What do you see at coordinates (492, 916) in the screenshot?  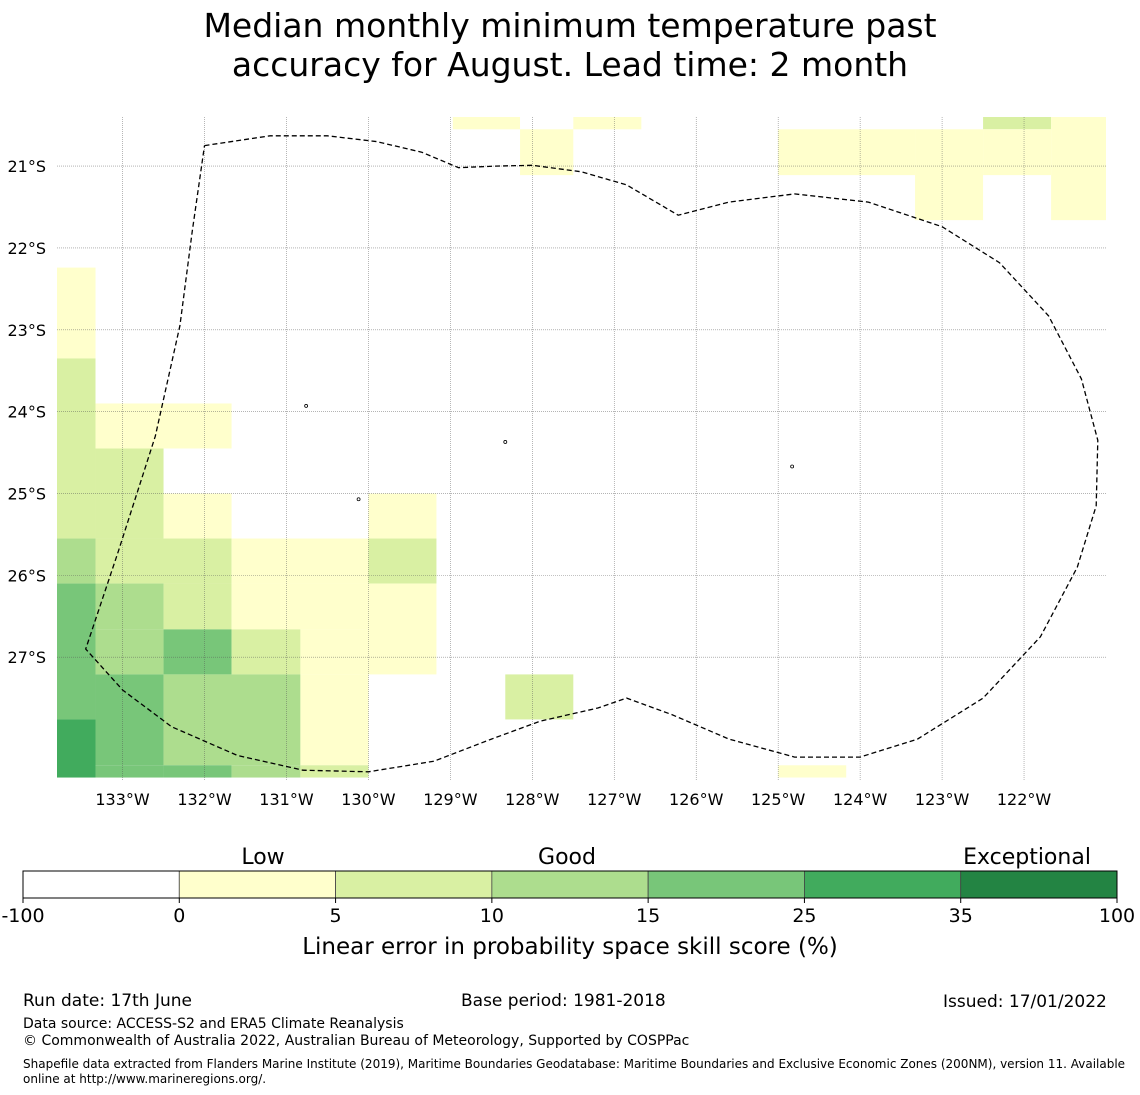 I see `colorbar-tick-label: 10` at bounding box center [492, 916].